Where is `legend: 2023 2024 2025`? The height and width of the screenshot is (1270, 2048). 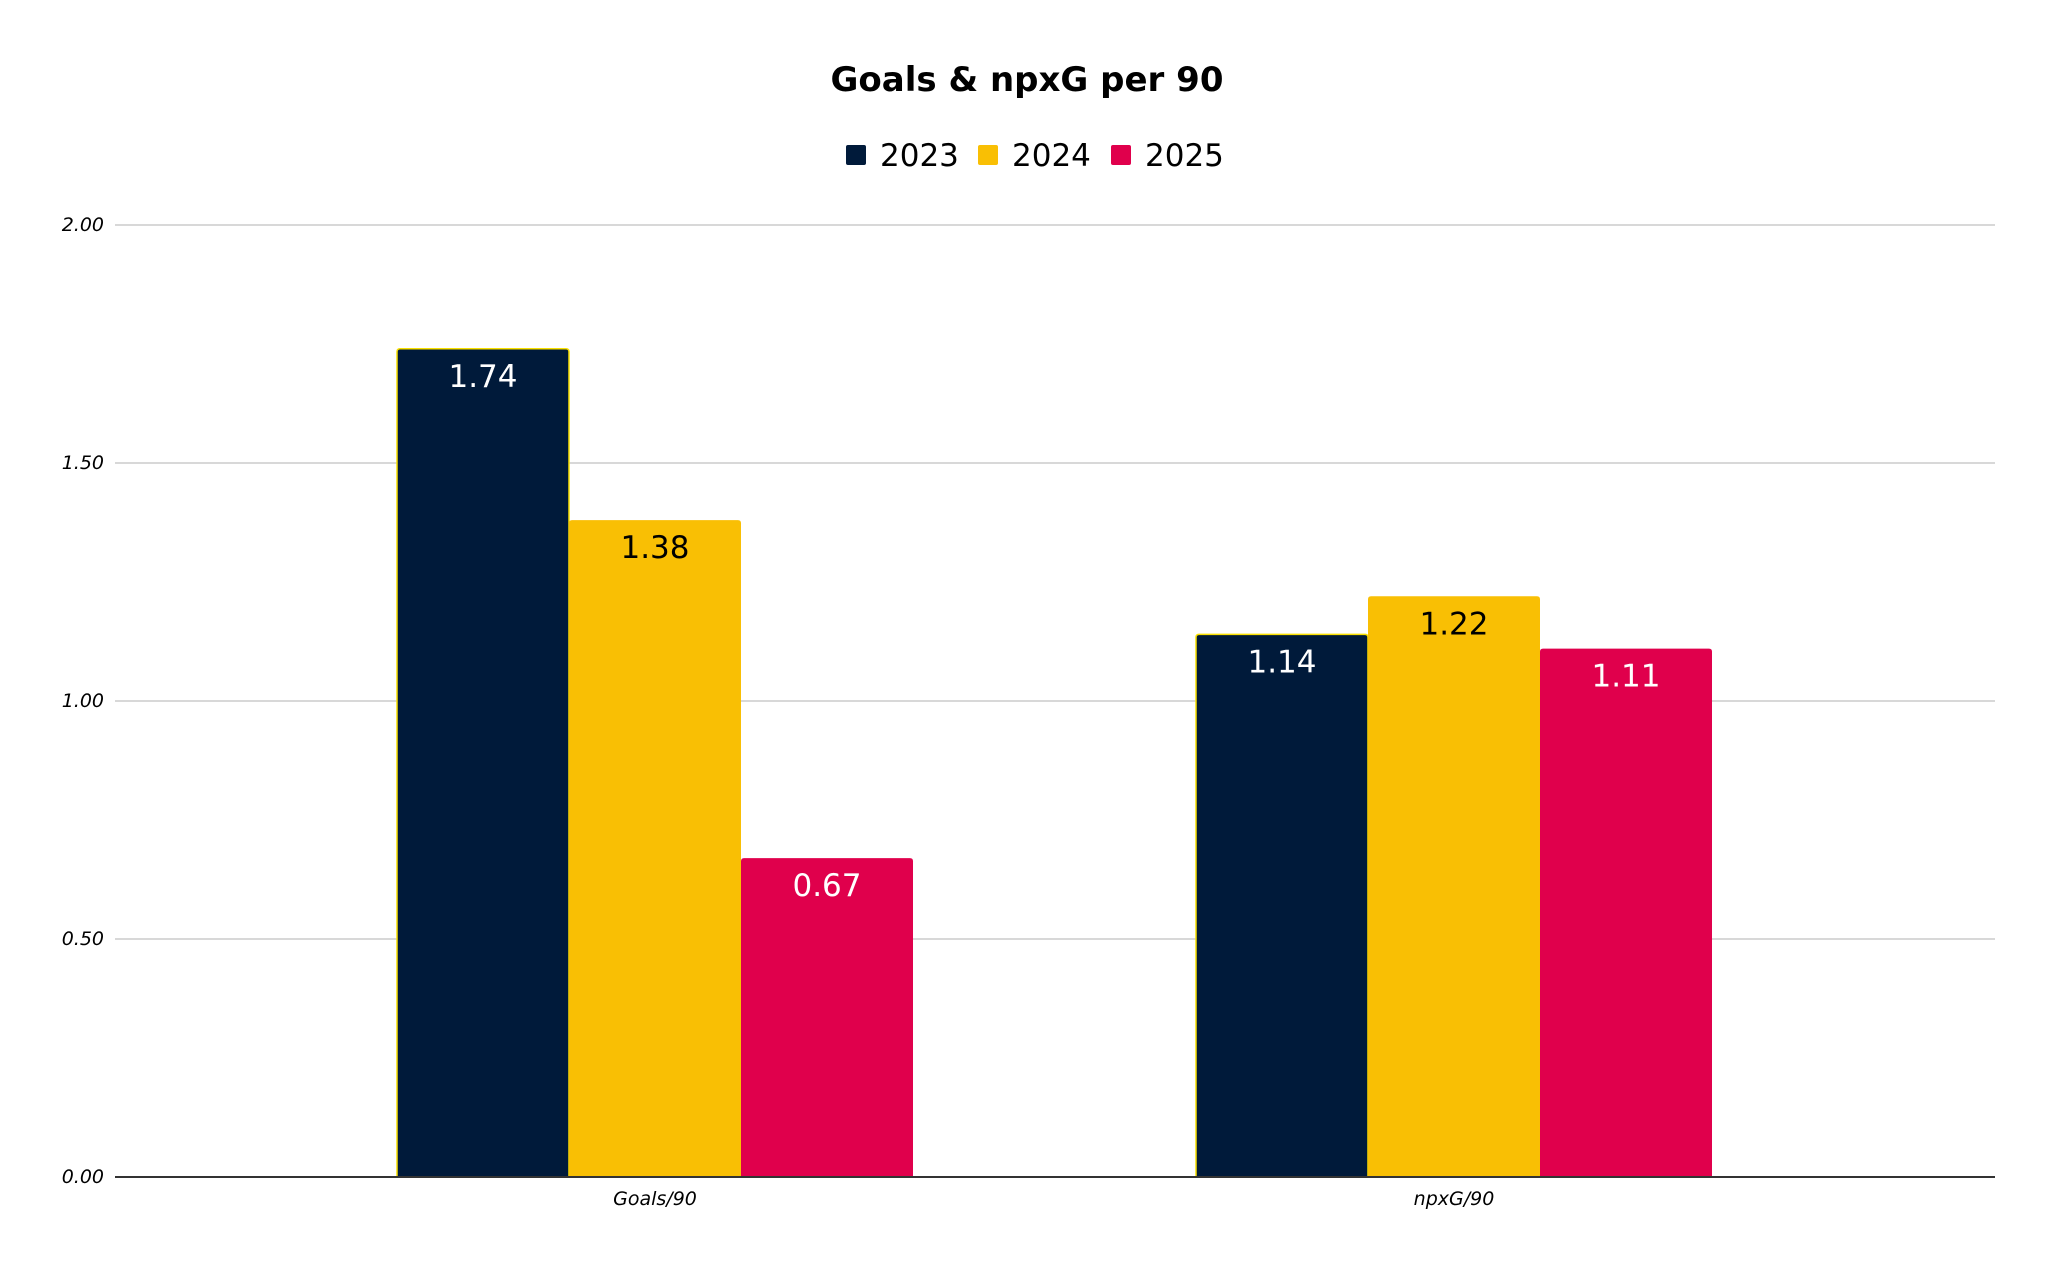
legend: 2023 2024 2025 is located at coordinates (1035, 156).